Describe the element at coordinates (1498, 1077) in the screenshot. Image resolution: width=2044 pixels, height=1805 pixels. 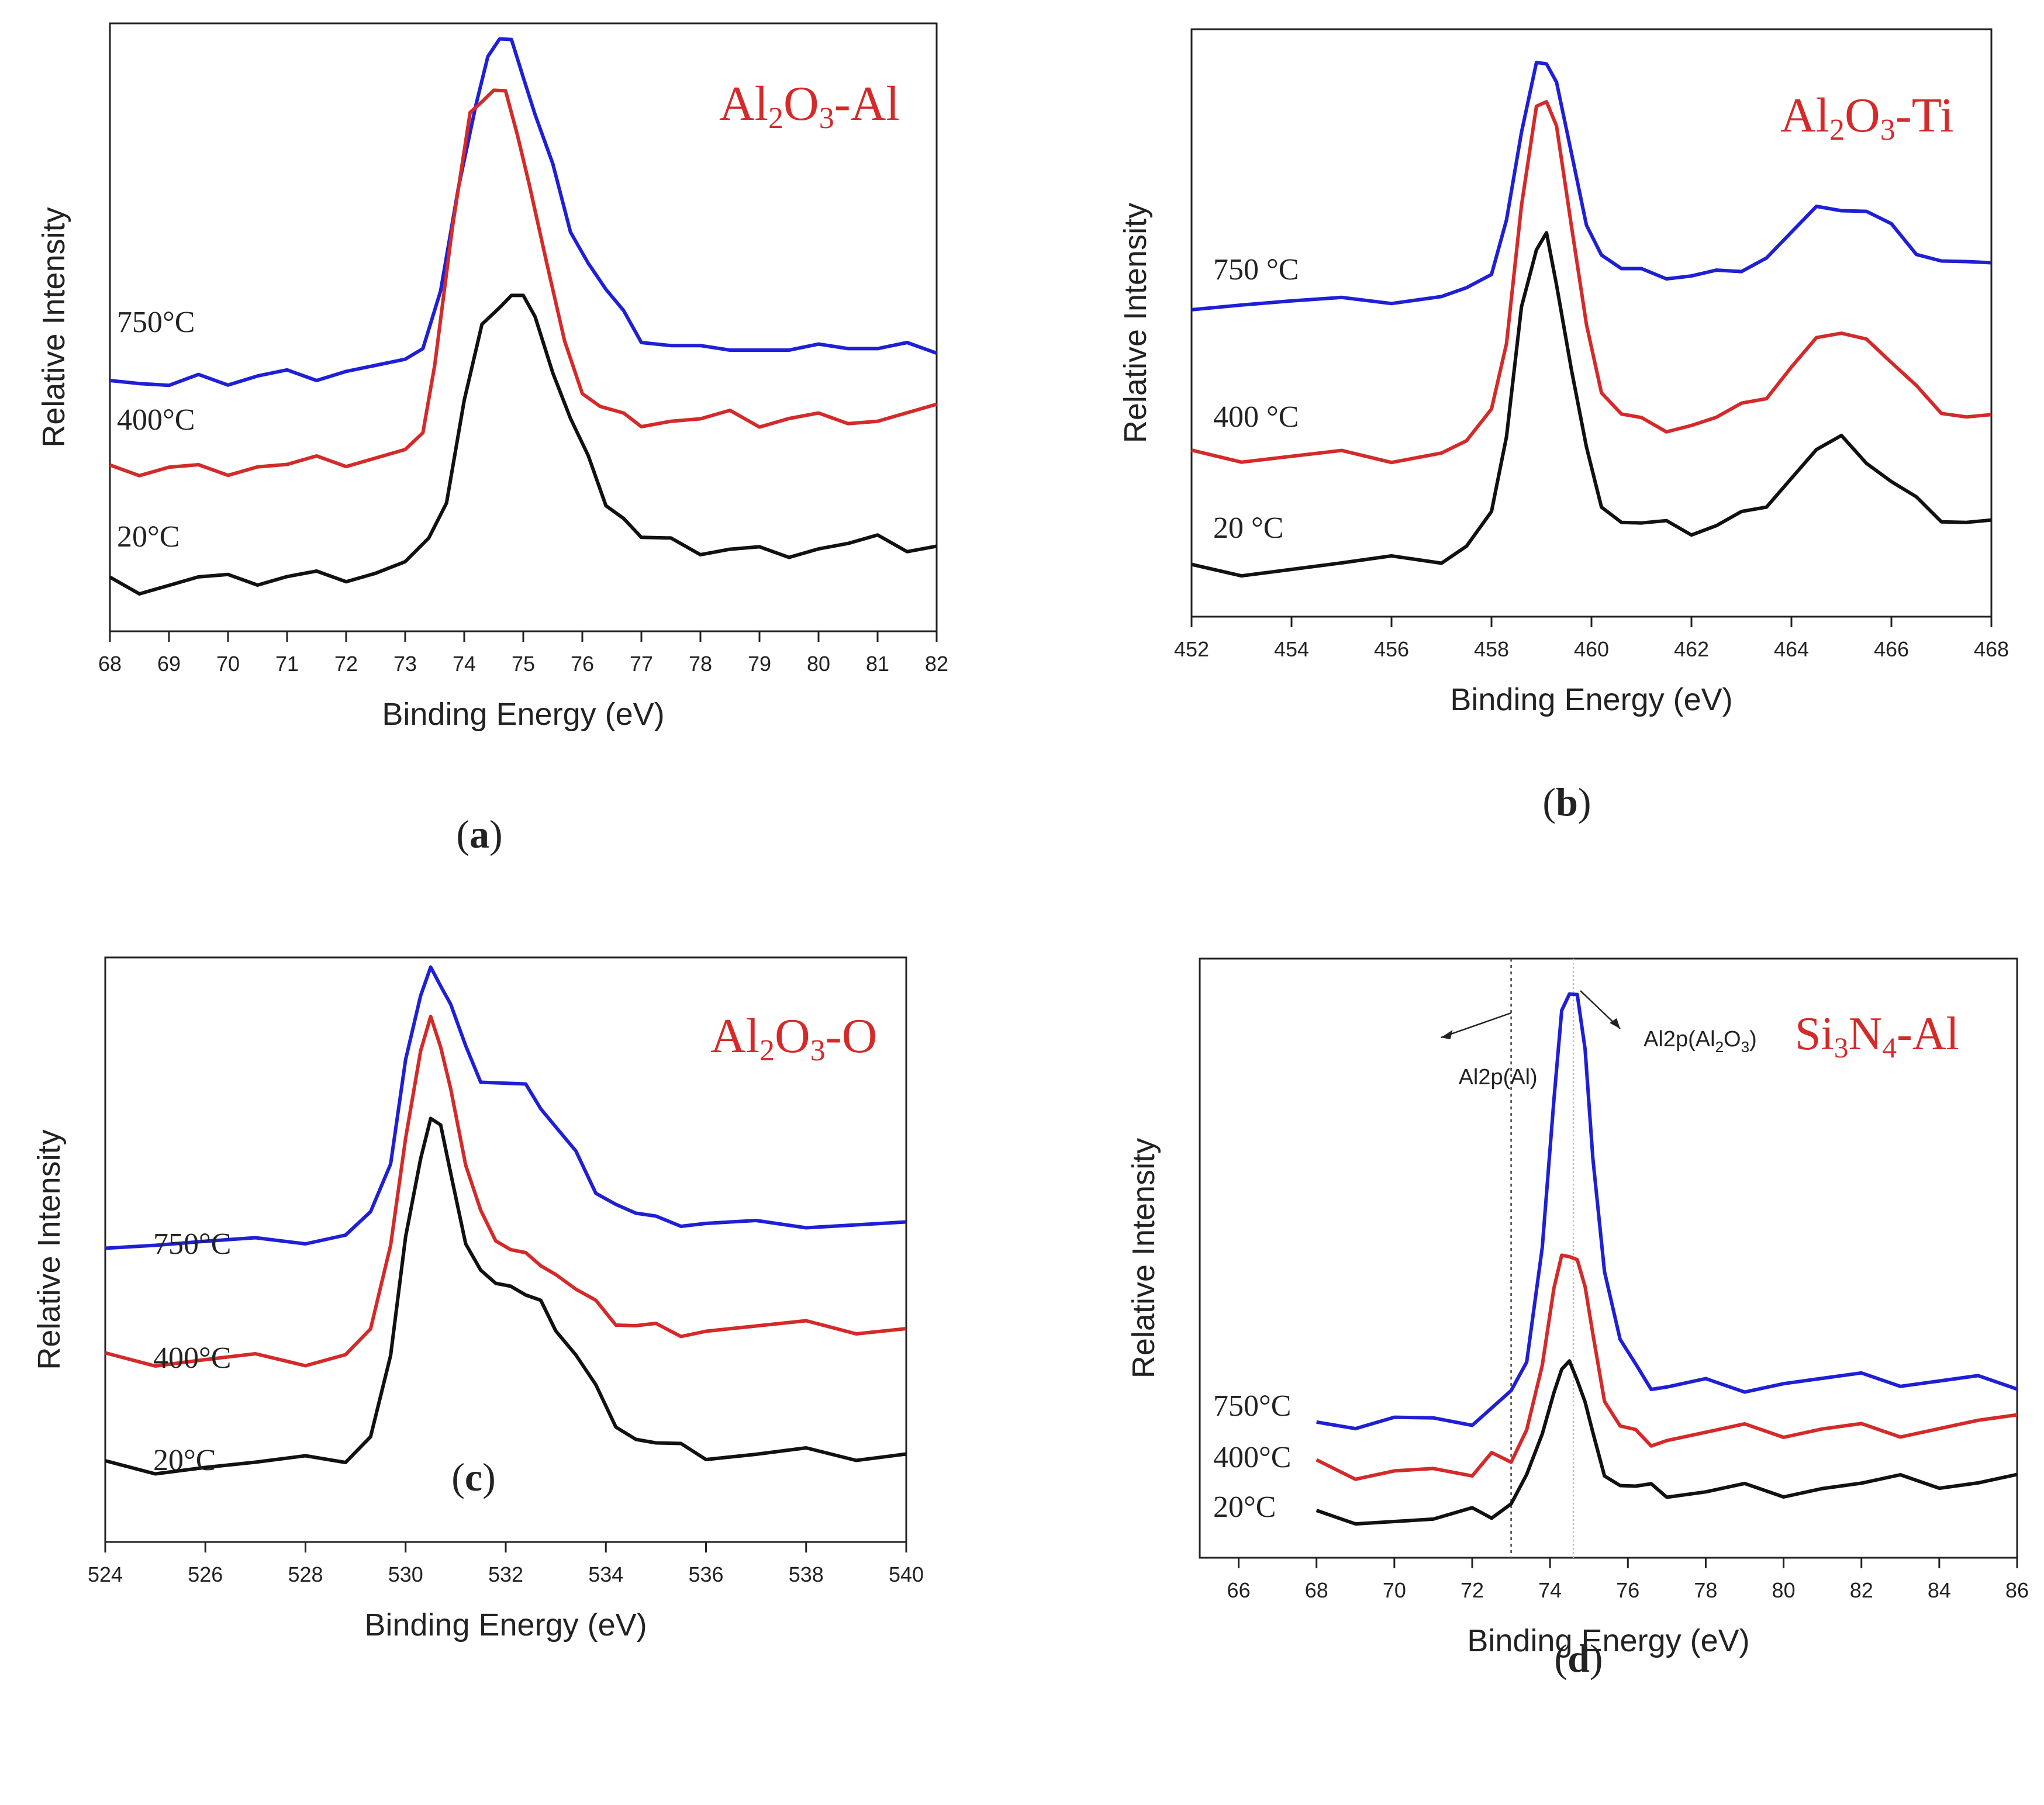
I see `annotation-al: Al2p(Al)` at that location.